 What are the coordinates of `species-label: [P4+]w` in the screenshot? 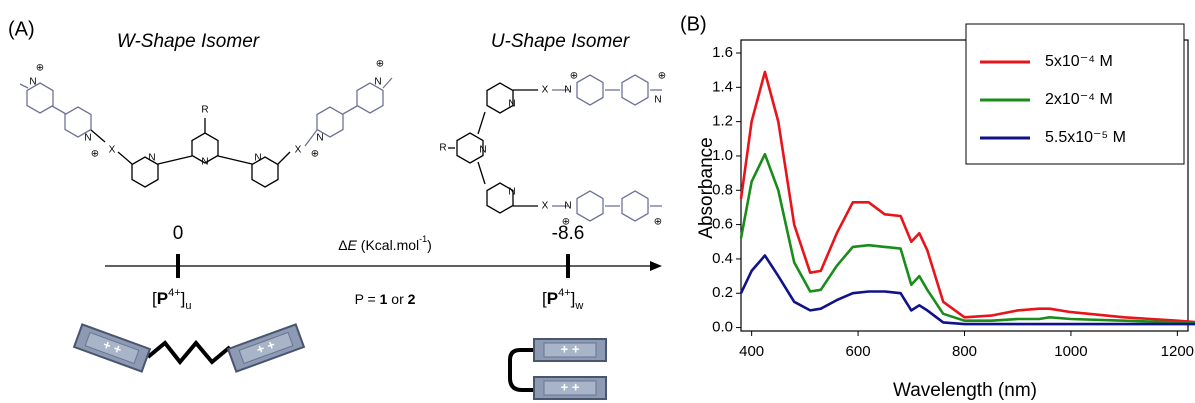 It's located at (562, 299).